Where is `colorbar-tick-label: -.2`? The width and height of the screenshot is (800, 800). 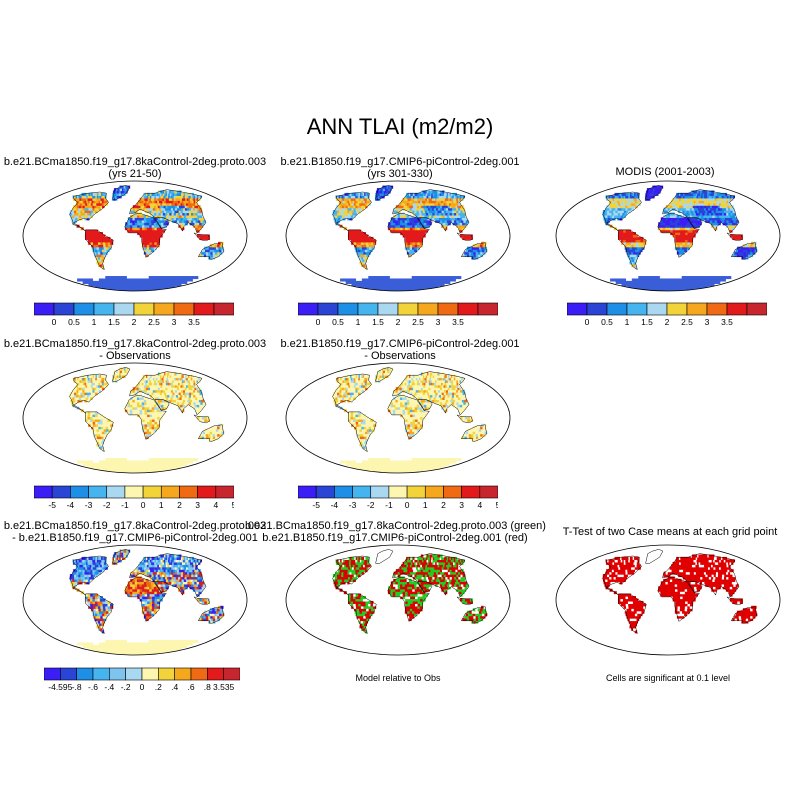 colorbar-tick-label: -.2 is located at coordinates (126, 687).